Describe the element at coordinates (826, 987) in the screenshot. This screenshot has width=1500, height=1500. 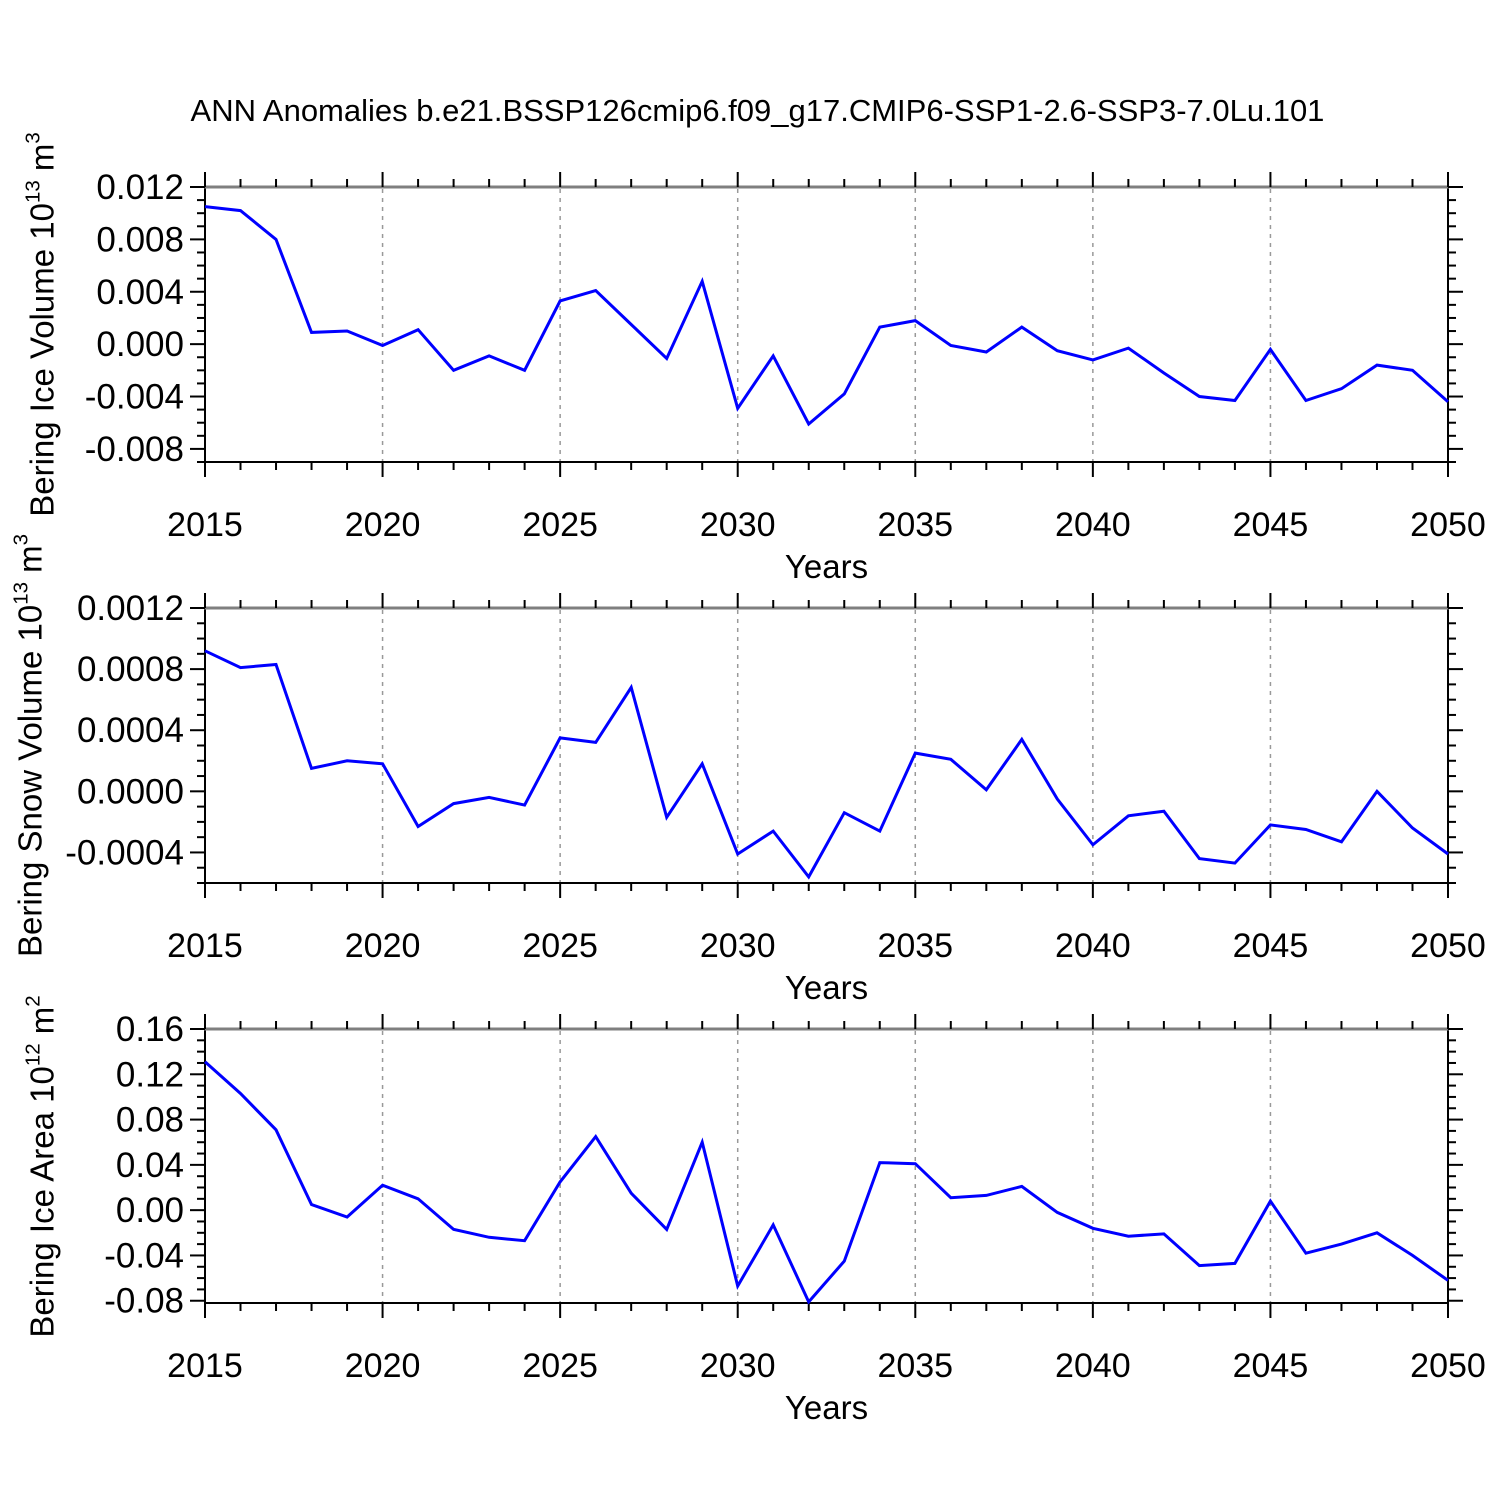
I see `x-axis-title-snow-volume: Years` at that location.